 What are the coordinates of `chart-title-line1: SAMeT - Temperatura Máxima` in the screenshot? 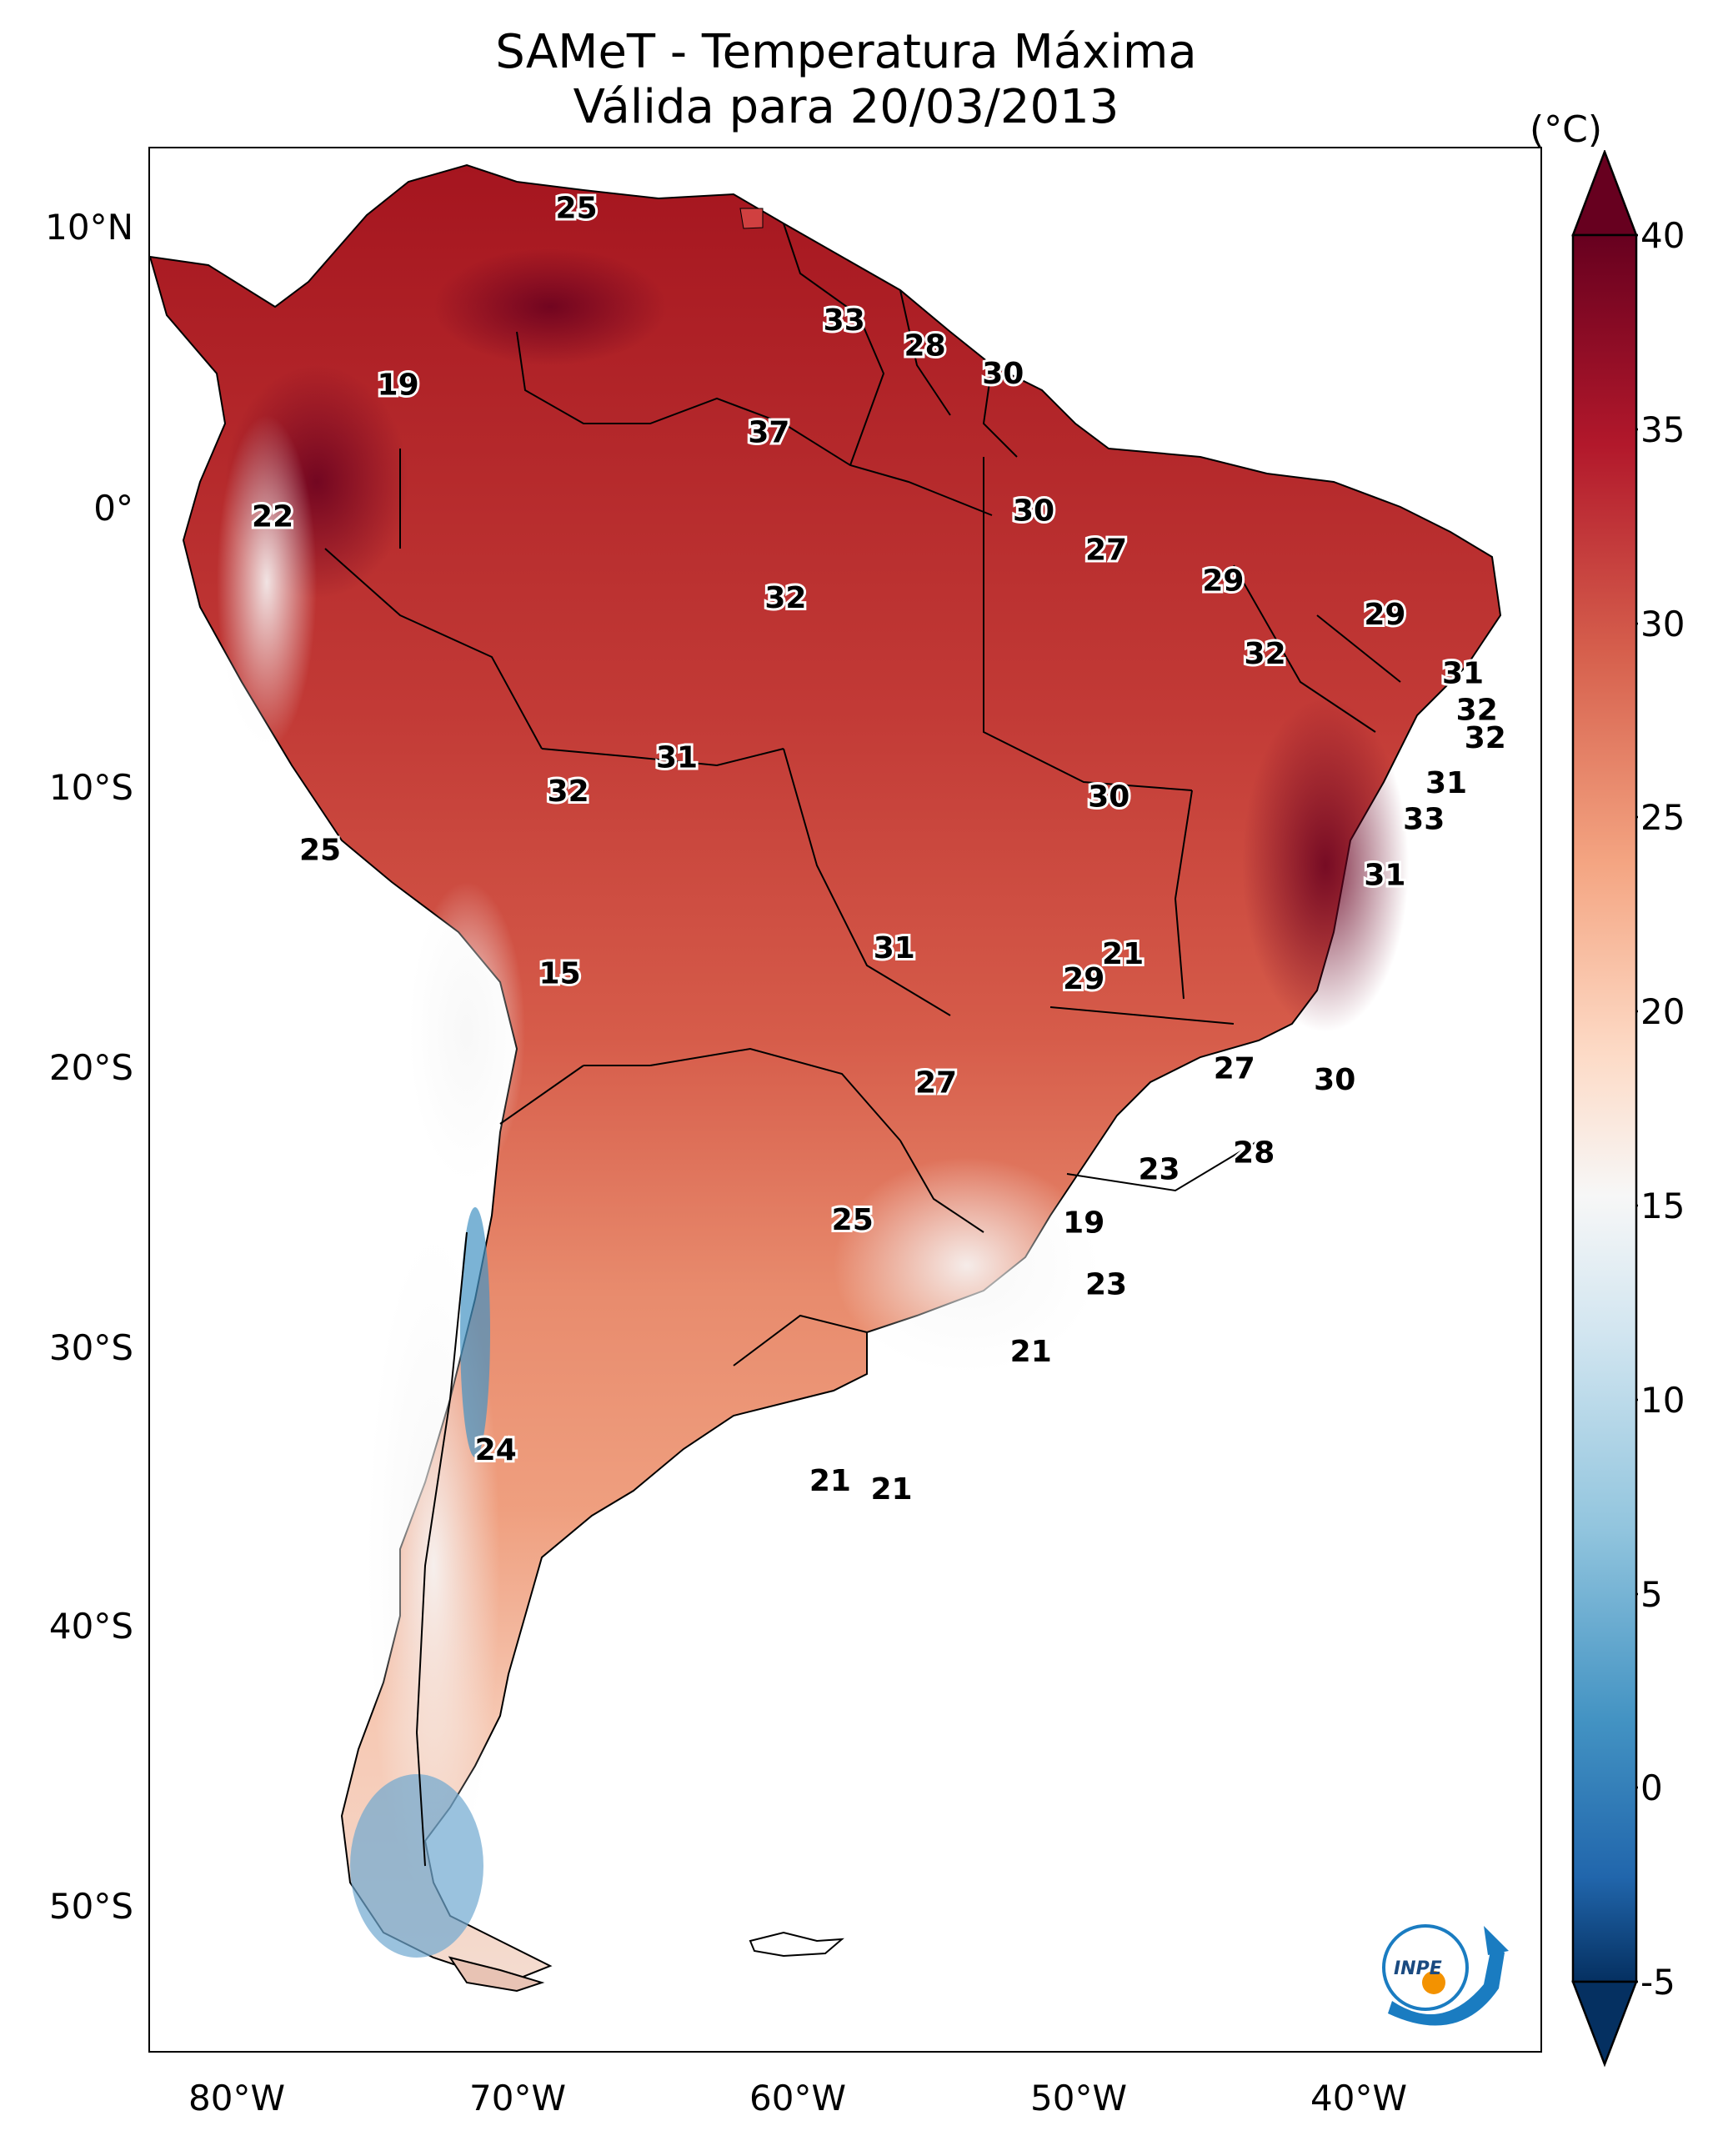 It's located at (846, 52).